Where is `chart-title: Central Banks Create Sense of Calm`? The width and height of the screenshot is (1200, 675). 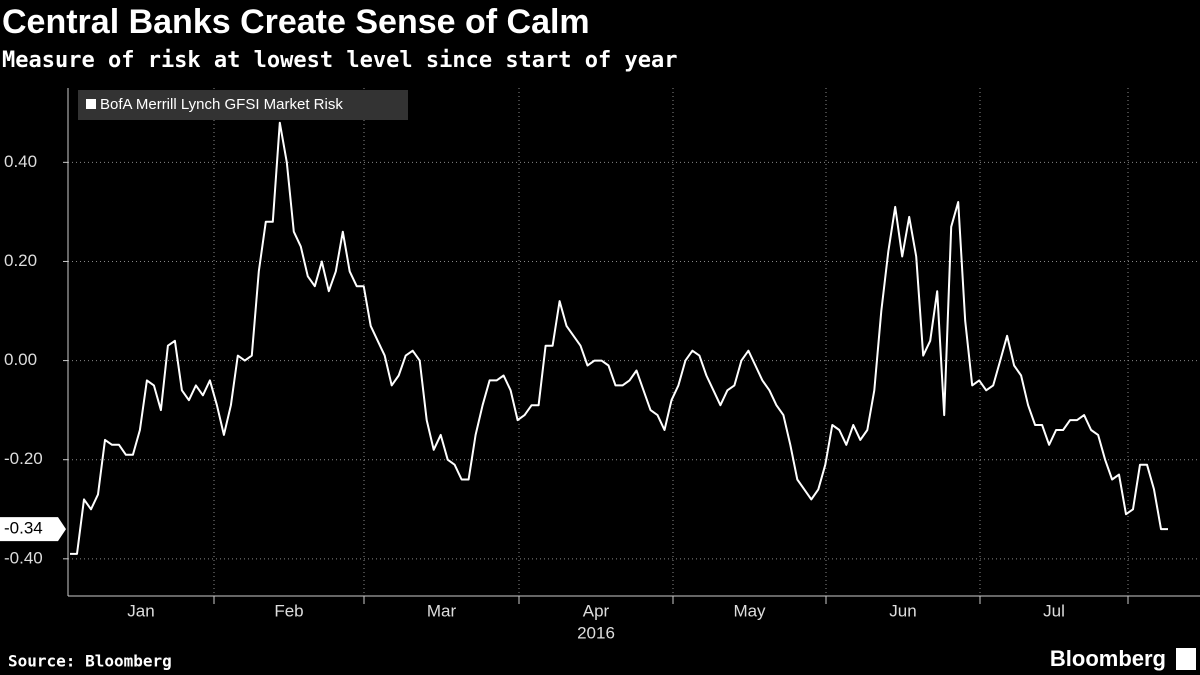
chart-title: Central Banks Create Sense of Calm is located at coordinates (296, 22).